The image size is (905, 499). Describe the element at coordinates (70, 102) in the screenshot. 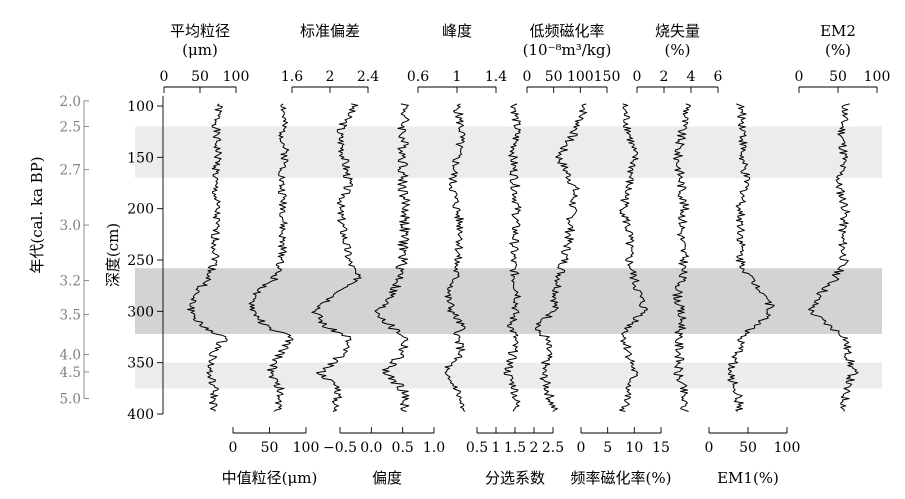

I see `age-tick-label: 2.0` at that location.